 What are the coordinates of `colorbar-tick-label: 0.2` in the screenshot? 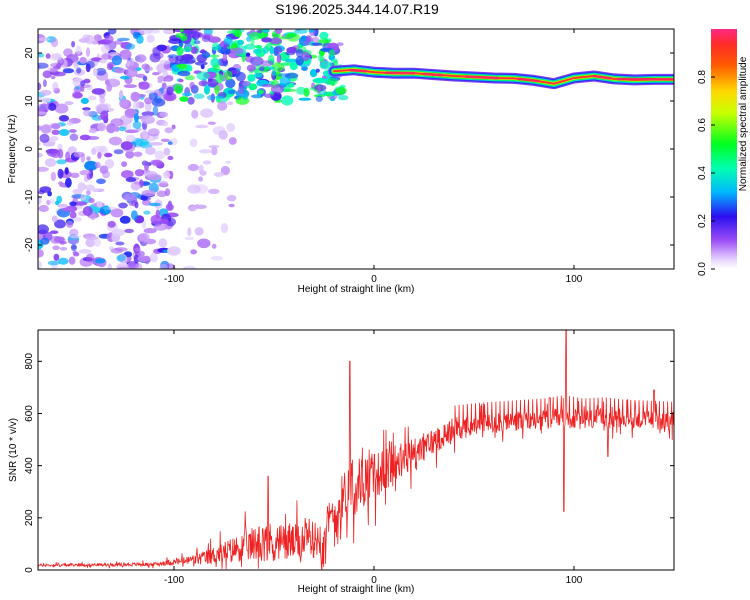 It's located at (702, 221).